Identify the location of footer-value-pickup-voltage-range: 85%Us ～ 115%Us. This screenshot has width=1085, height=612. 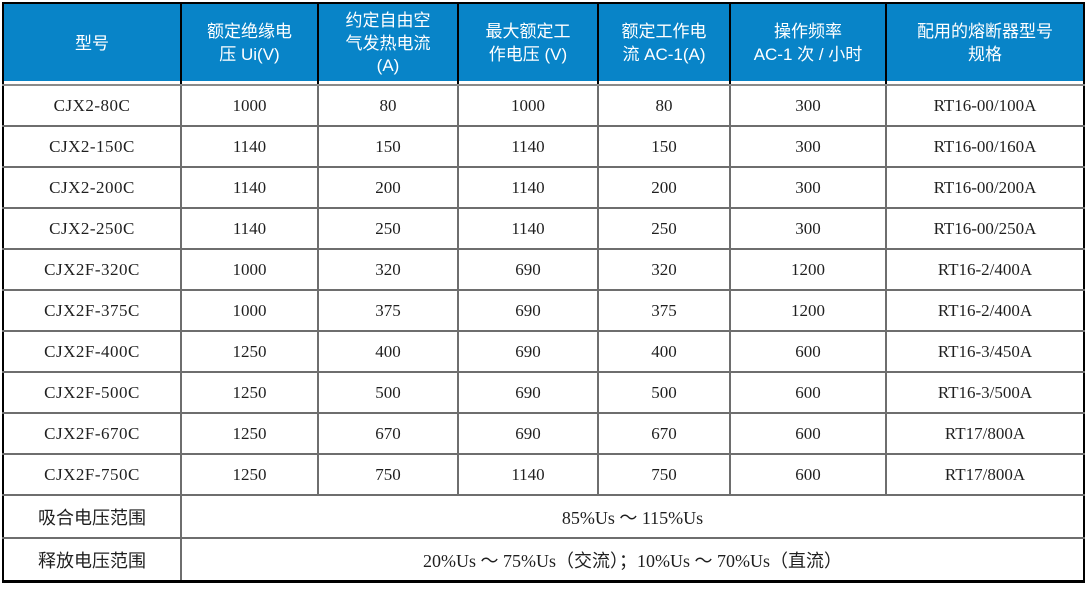
(632, 516).